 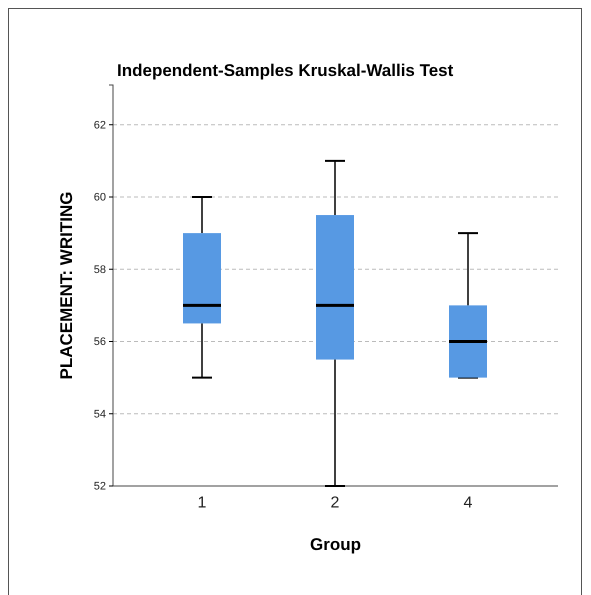 What do you see at coordinates (335, 503) in the screenshot?
I see `x-tick-label: 2` at bounding box center [335, 503].